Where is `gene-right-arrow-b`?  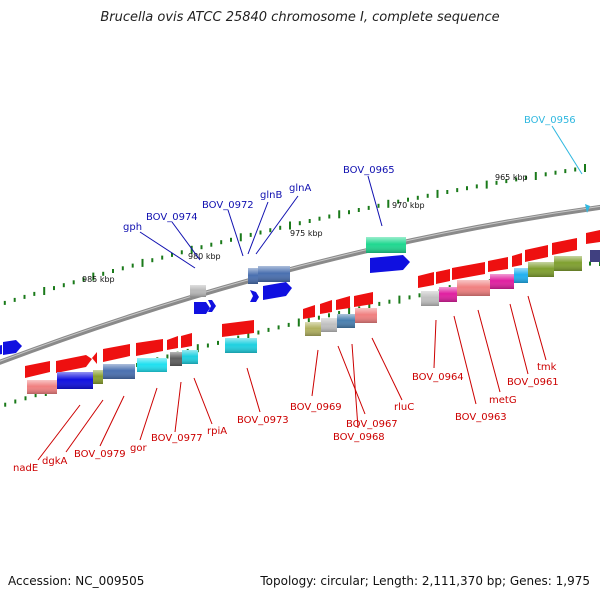
gene-right-arrow-b is located at coordinates (564, 246).